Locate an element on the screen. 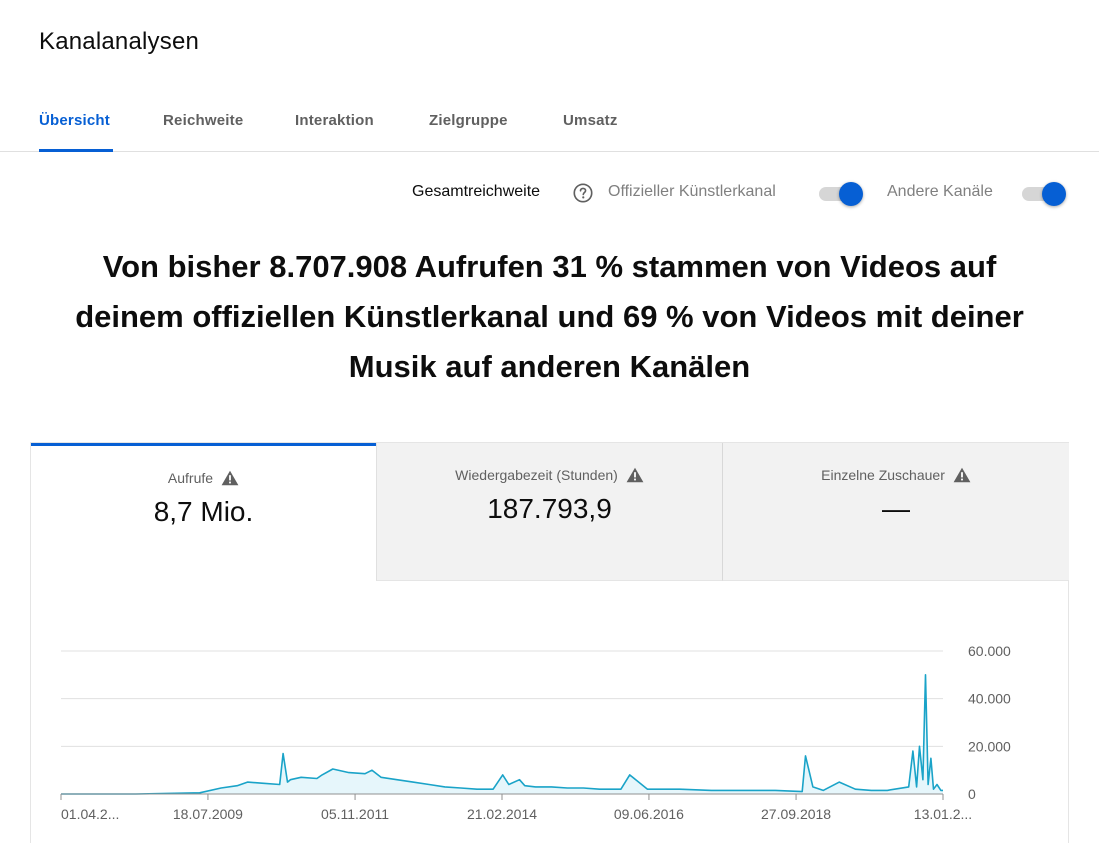 This screenshot has height=843, width=1099. metric-value: 187.793,9 is located at coordinates (549, 508).